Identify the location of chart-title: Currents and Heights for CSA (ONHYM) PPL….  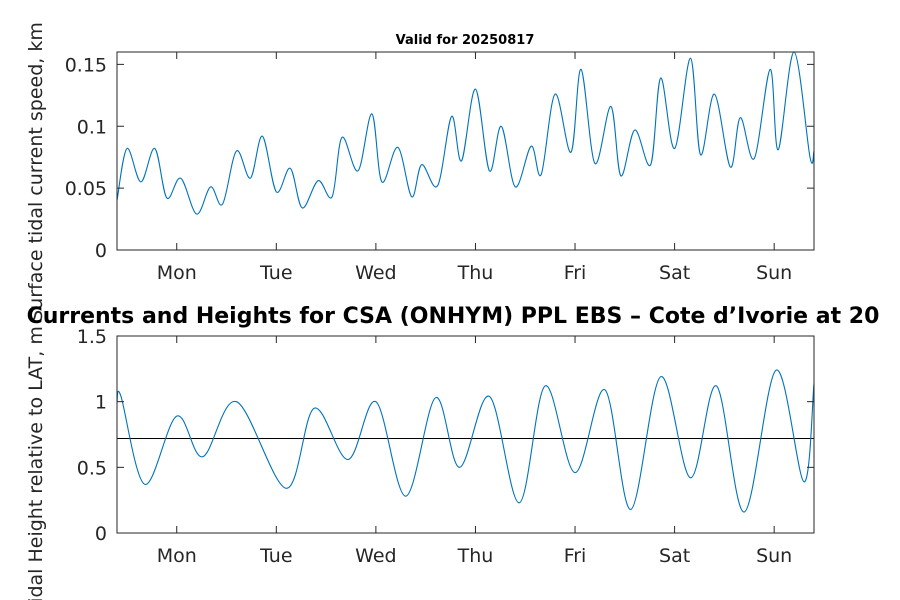
(453, 316).